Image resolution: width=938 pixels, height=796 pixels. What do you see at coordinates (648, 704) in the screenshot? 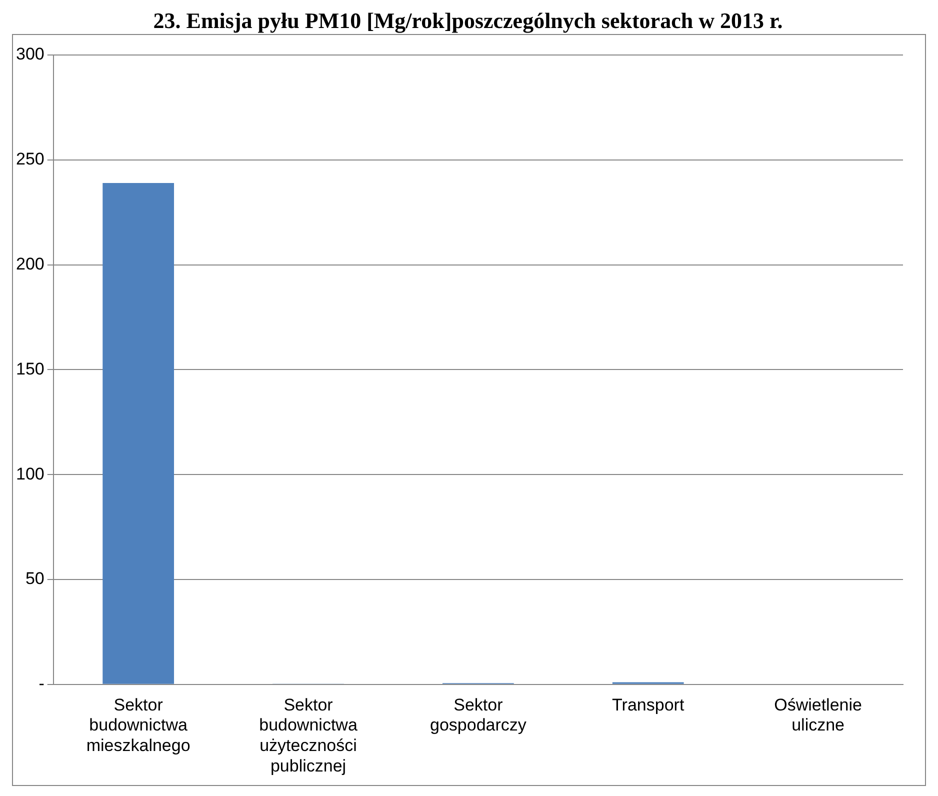
I see `x-tick-label: Transport` at bounding box center [648, 704].